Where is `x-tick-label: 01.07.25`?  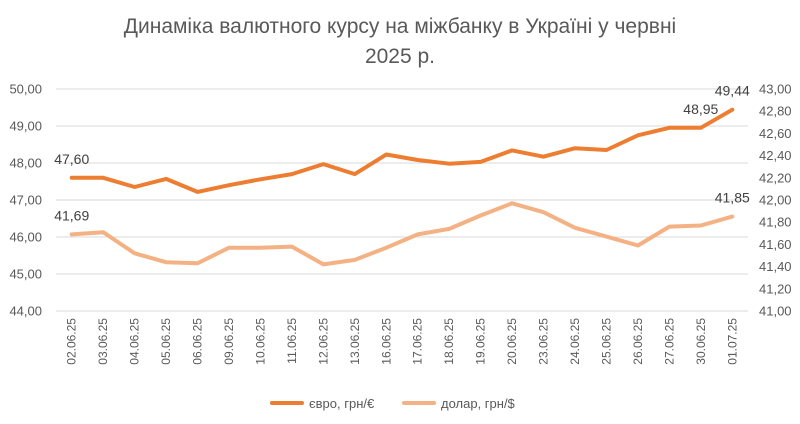 x-tick-label: 01.07.25 is located at coordinates (732, 341).